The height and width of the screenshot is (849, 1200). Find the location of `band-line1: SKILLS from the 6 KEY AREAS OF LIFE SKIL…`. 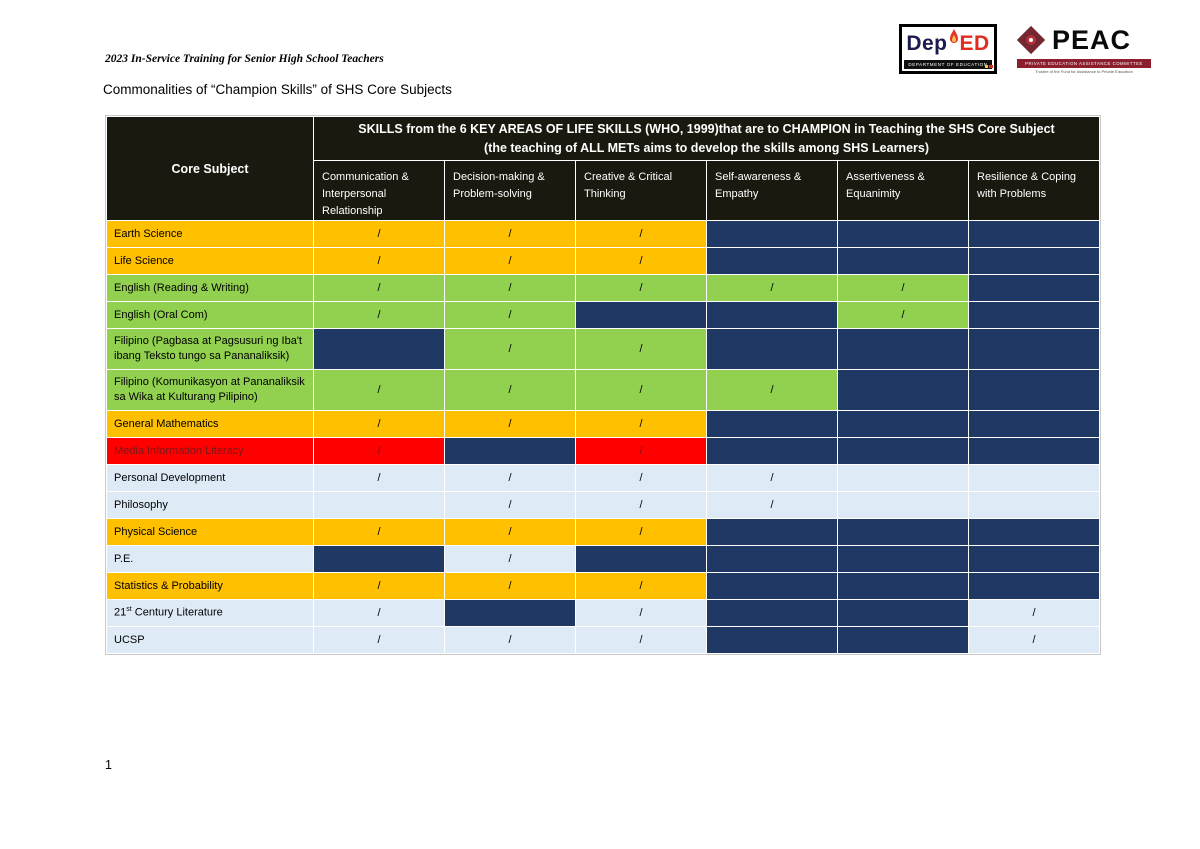

band-line1: SKILLS from the 6 KEY AREAS OF LIFE SKIL… is located at coordinates (706, 128).